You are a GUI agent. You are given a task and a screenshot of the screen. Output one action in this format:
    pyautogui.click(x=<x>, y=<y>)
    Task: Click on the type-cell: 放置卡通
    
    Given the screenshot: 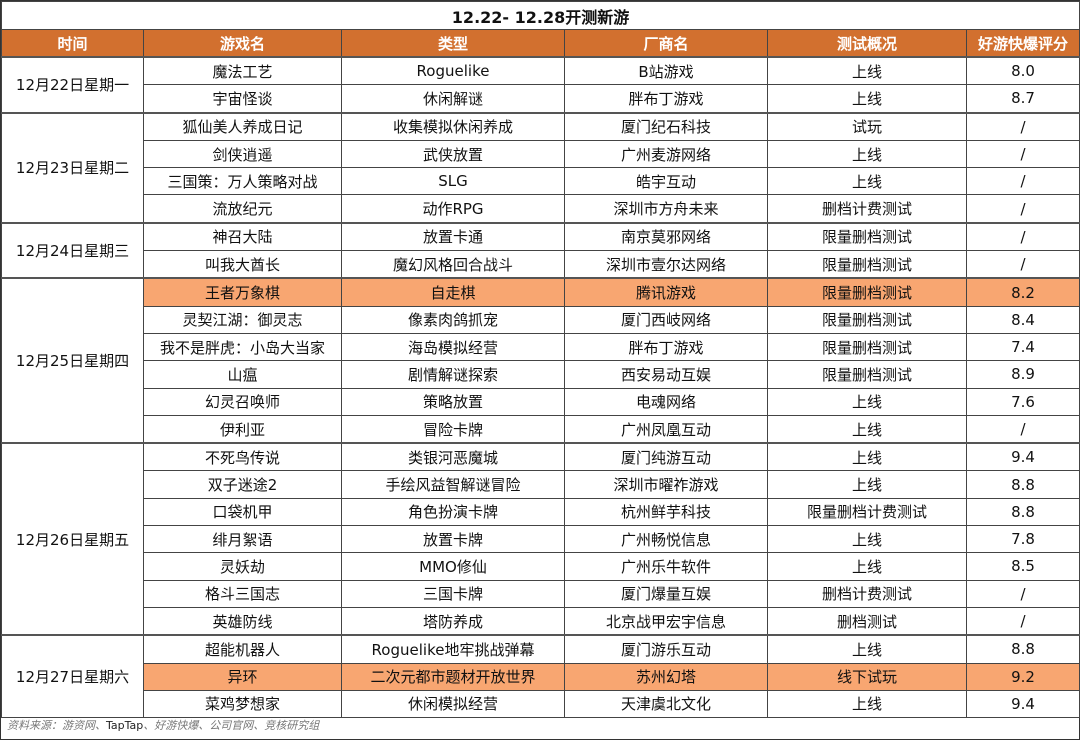 What is the action you would take?
    pyautogui.click(x=453, y=236)
    